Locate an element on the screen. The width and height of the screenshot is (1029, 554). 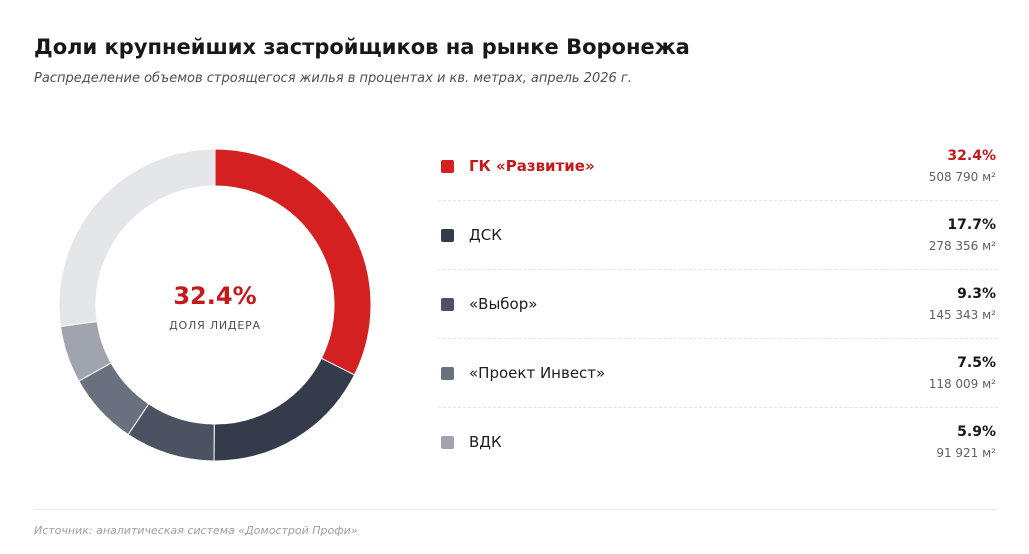
legend-item-vybor: «Выбор» 9.3% 145 343 м² is located at coordinates (718, 304).